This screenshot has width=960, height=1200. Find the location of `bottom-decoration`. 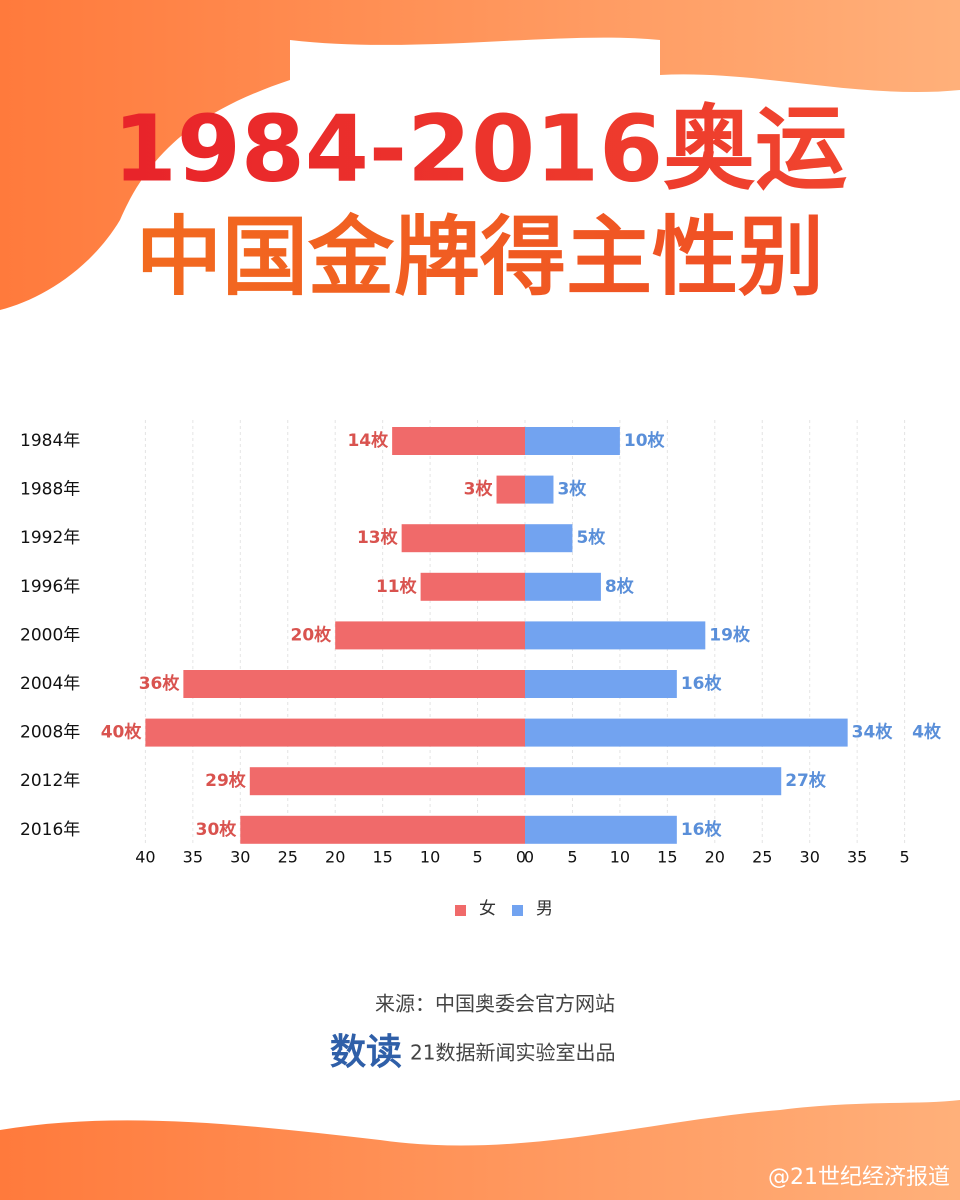

bottom-decoration is located at coordinates (480, 1150).